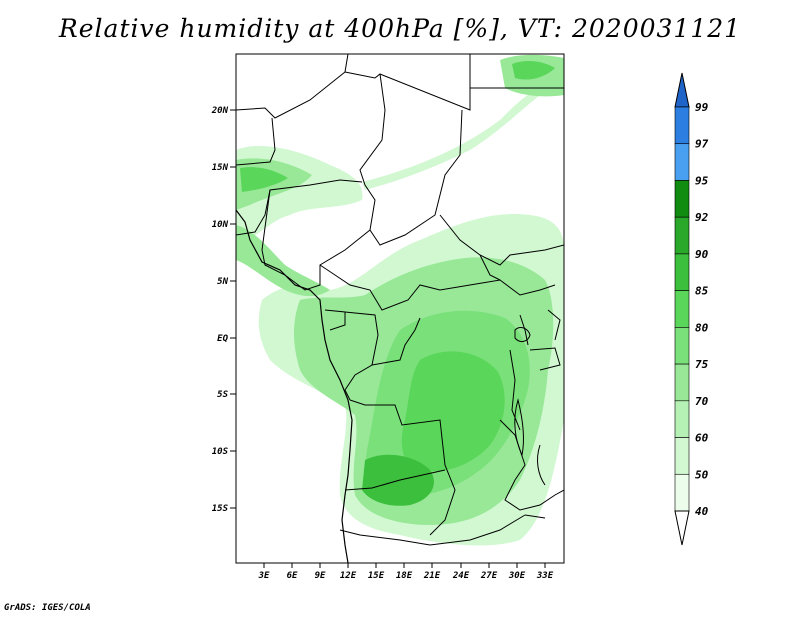  I want to click on colorbar-top-arrow, so click(682, 90).